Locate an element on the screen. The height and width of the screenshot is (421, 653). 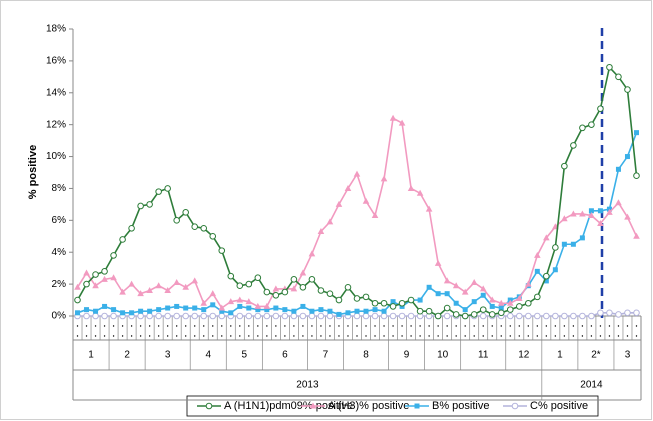
y-tick-label: 18% is located at coordinates (56, 29).